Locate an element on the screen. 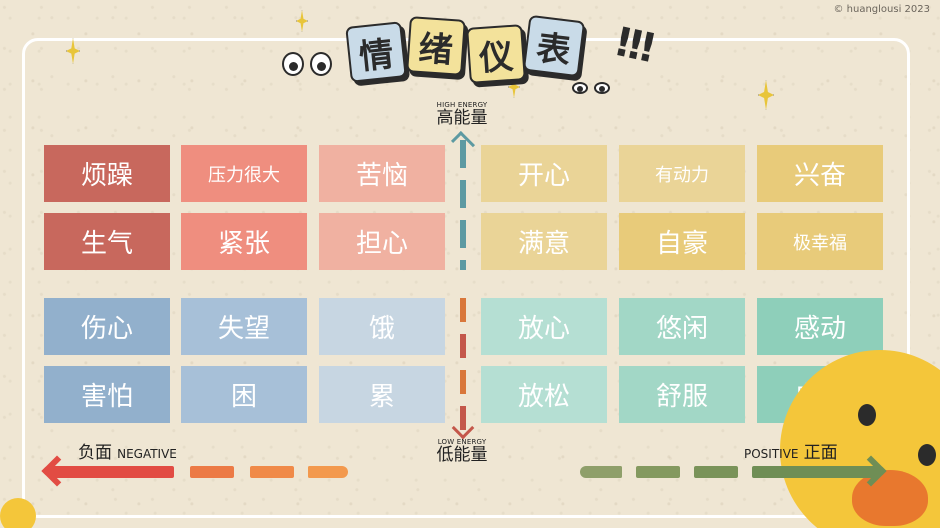 This screenshot has width=940, height=528. emotion-cell: 开心 is located at coordinates (544, 173).